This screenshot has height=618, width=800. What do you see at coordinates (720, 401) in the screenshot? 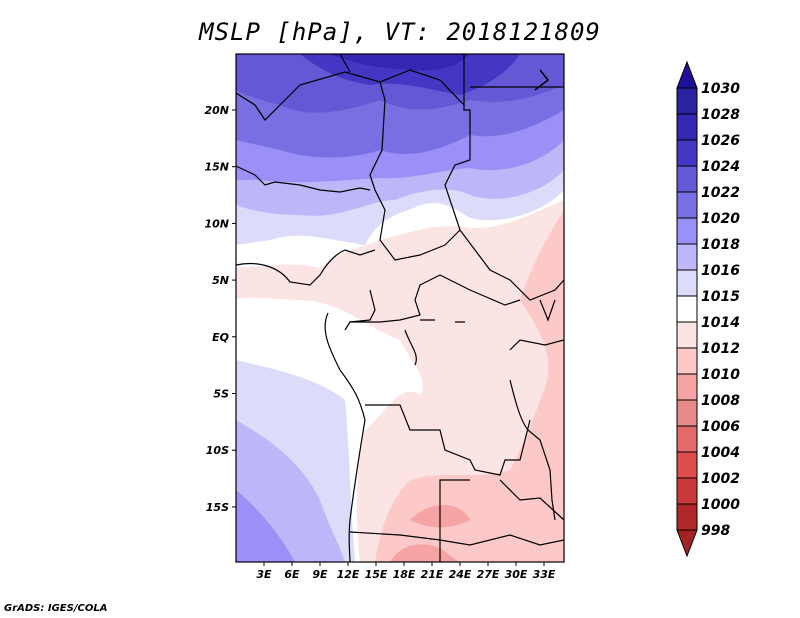
I see `colorbar-label: 1008` at bounding box center [720, 401].